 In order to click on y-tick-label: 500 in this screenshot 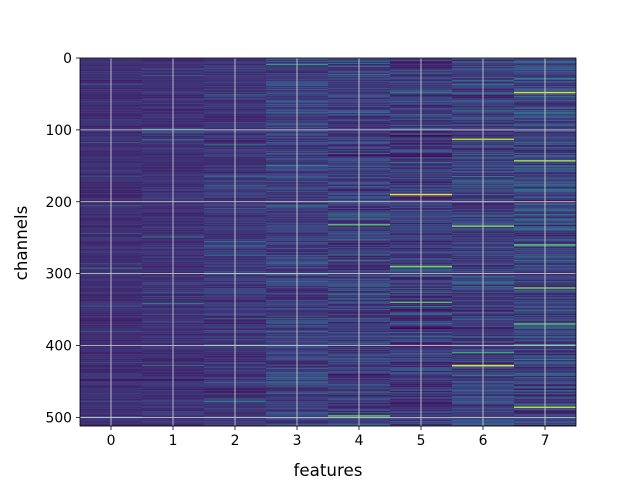, I will do `click(58, 418)`.